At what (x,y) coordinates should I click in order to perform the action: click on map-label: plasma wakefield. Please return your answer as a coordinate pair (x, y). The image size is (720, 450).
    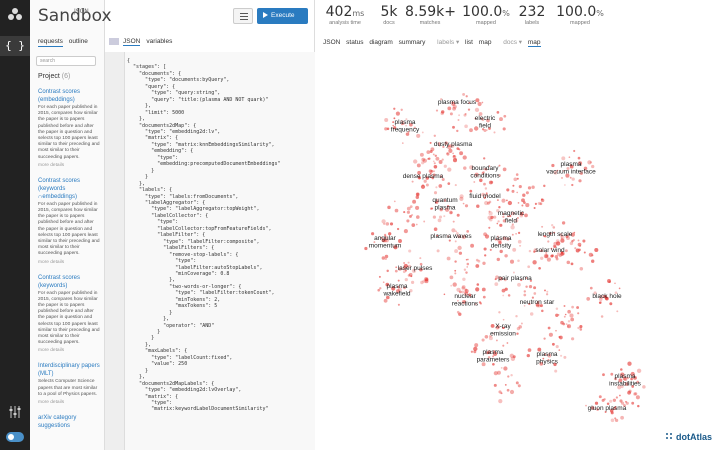
    Looking at the image, I should click on (396, 290).